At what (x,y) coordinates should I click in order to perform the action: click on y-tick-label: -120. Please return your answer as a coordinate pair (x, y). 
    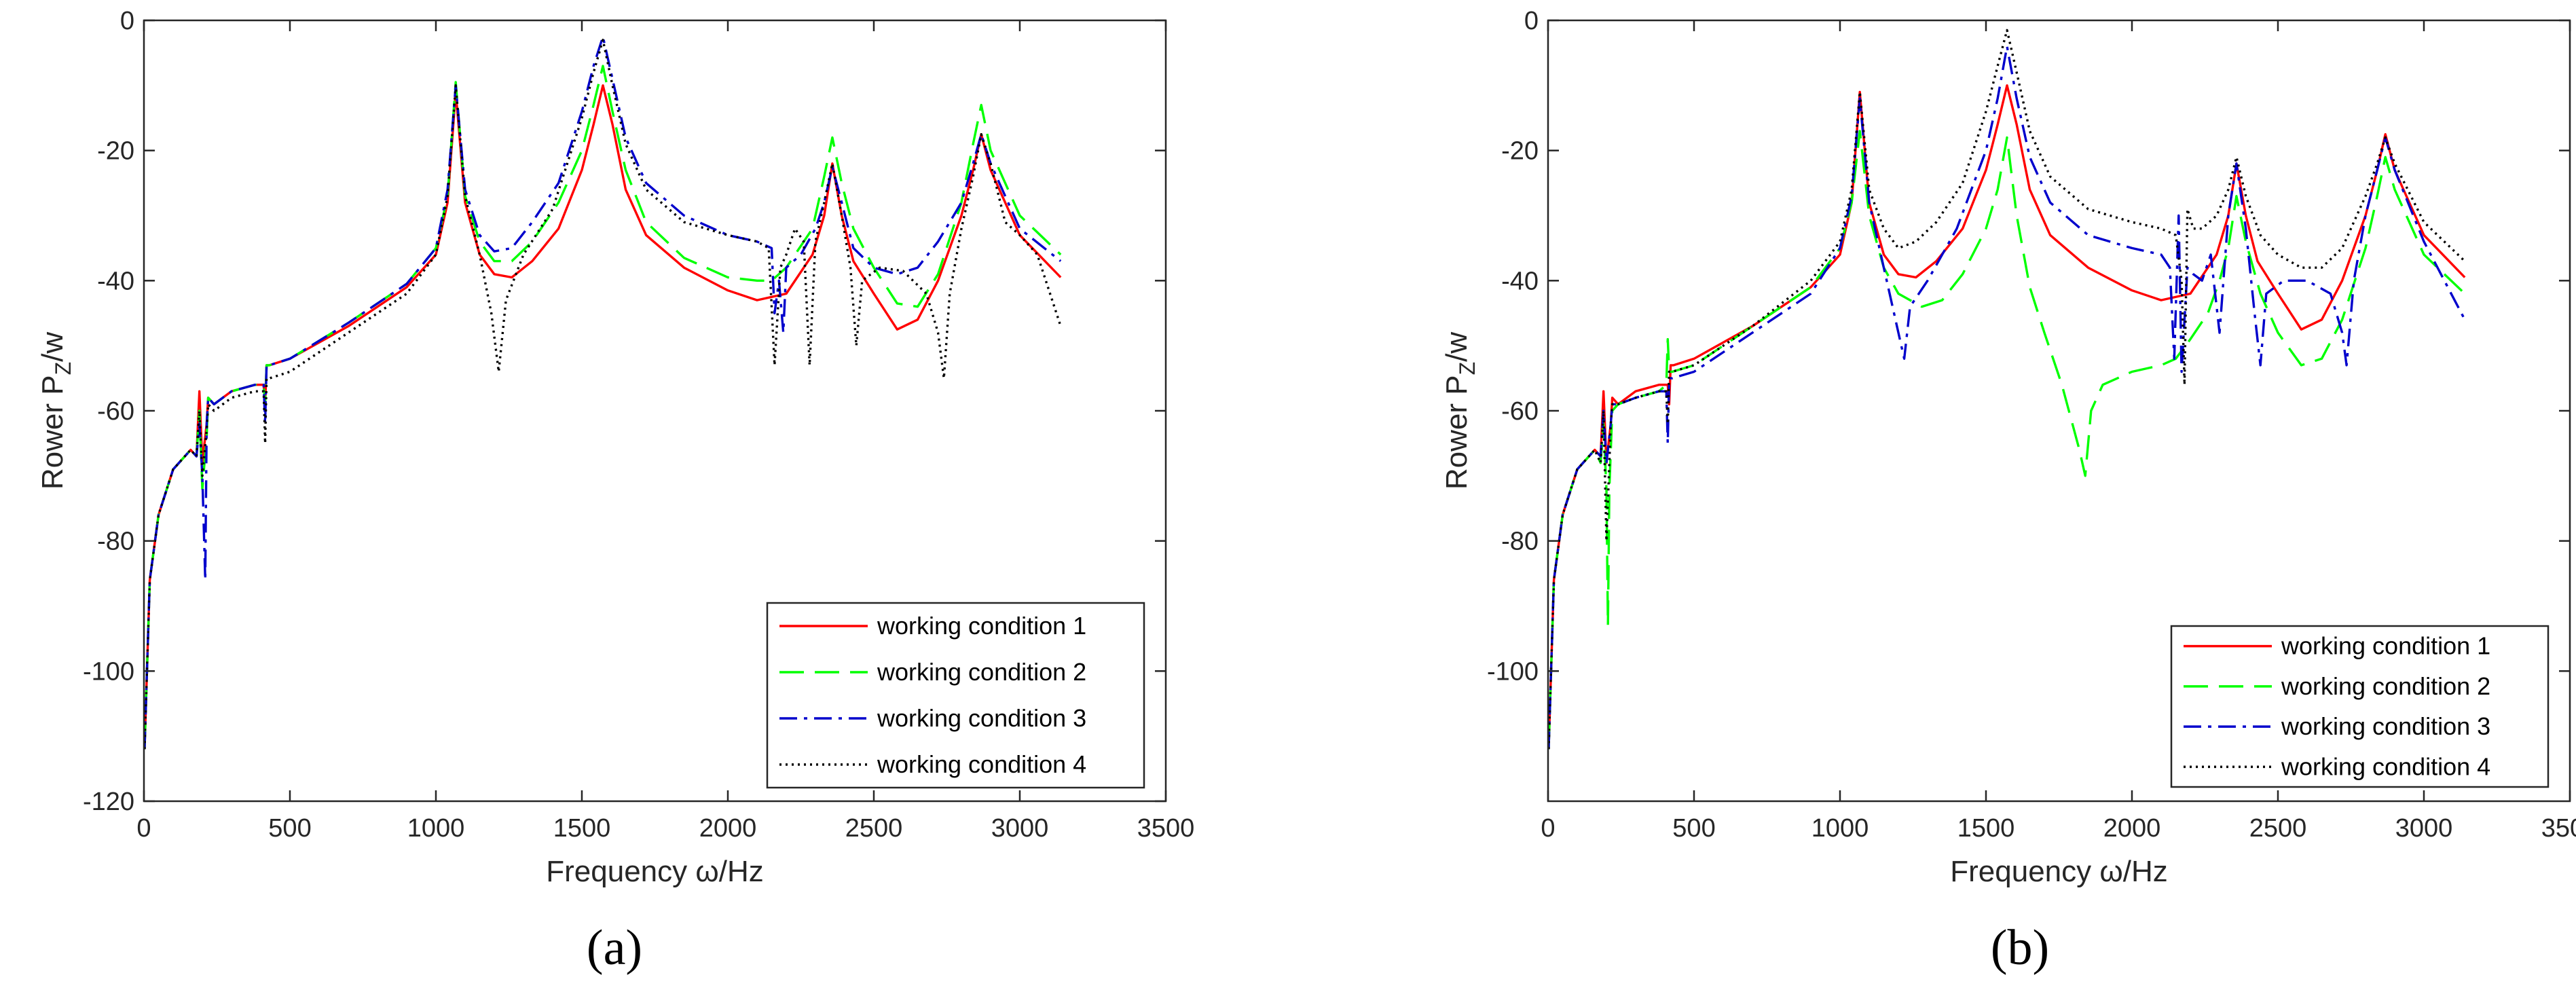
    Looking at the image, I should click on (108, 802).